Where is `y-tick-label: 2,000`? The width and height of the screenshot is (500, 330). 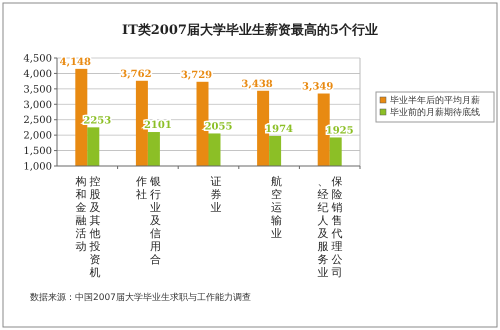
y-tick-label: 2,000 is located at coordinates (37, 136).